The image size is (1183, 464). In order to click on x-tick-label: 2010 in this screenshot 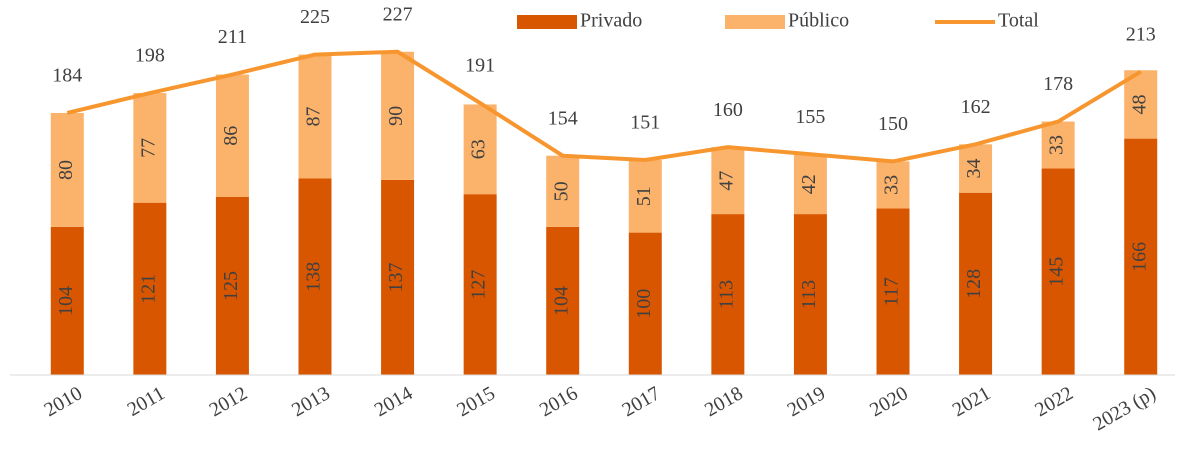, I will do `click(63, 401)`.